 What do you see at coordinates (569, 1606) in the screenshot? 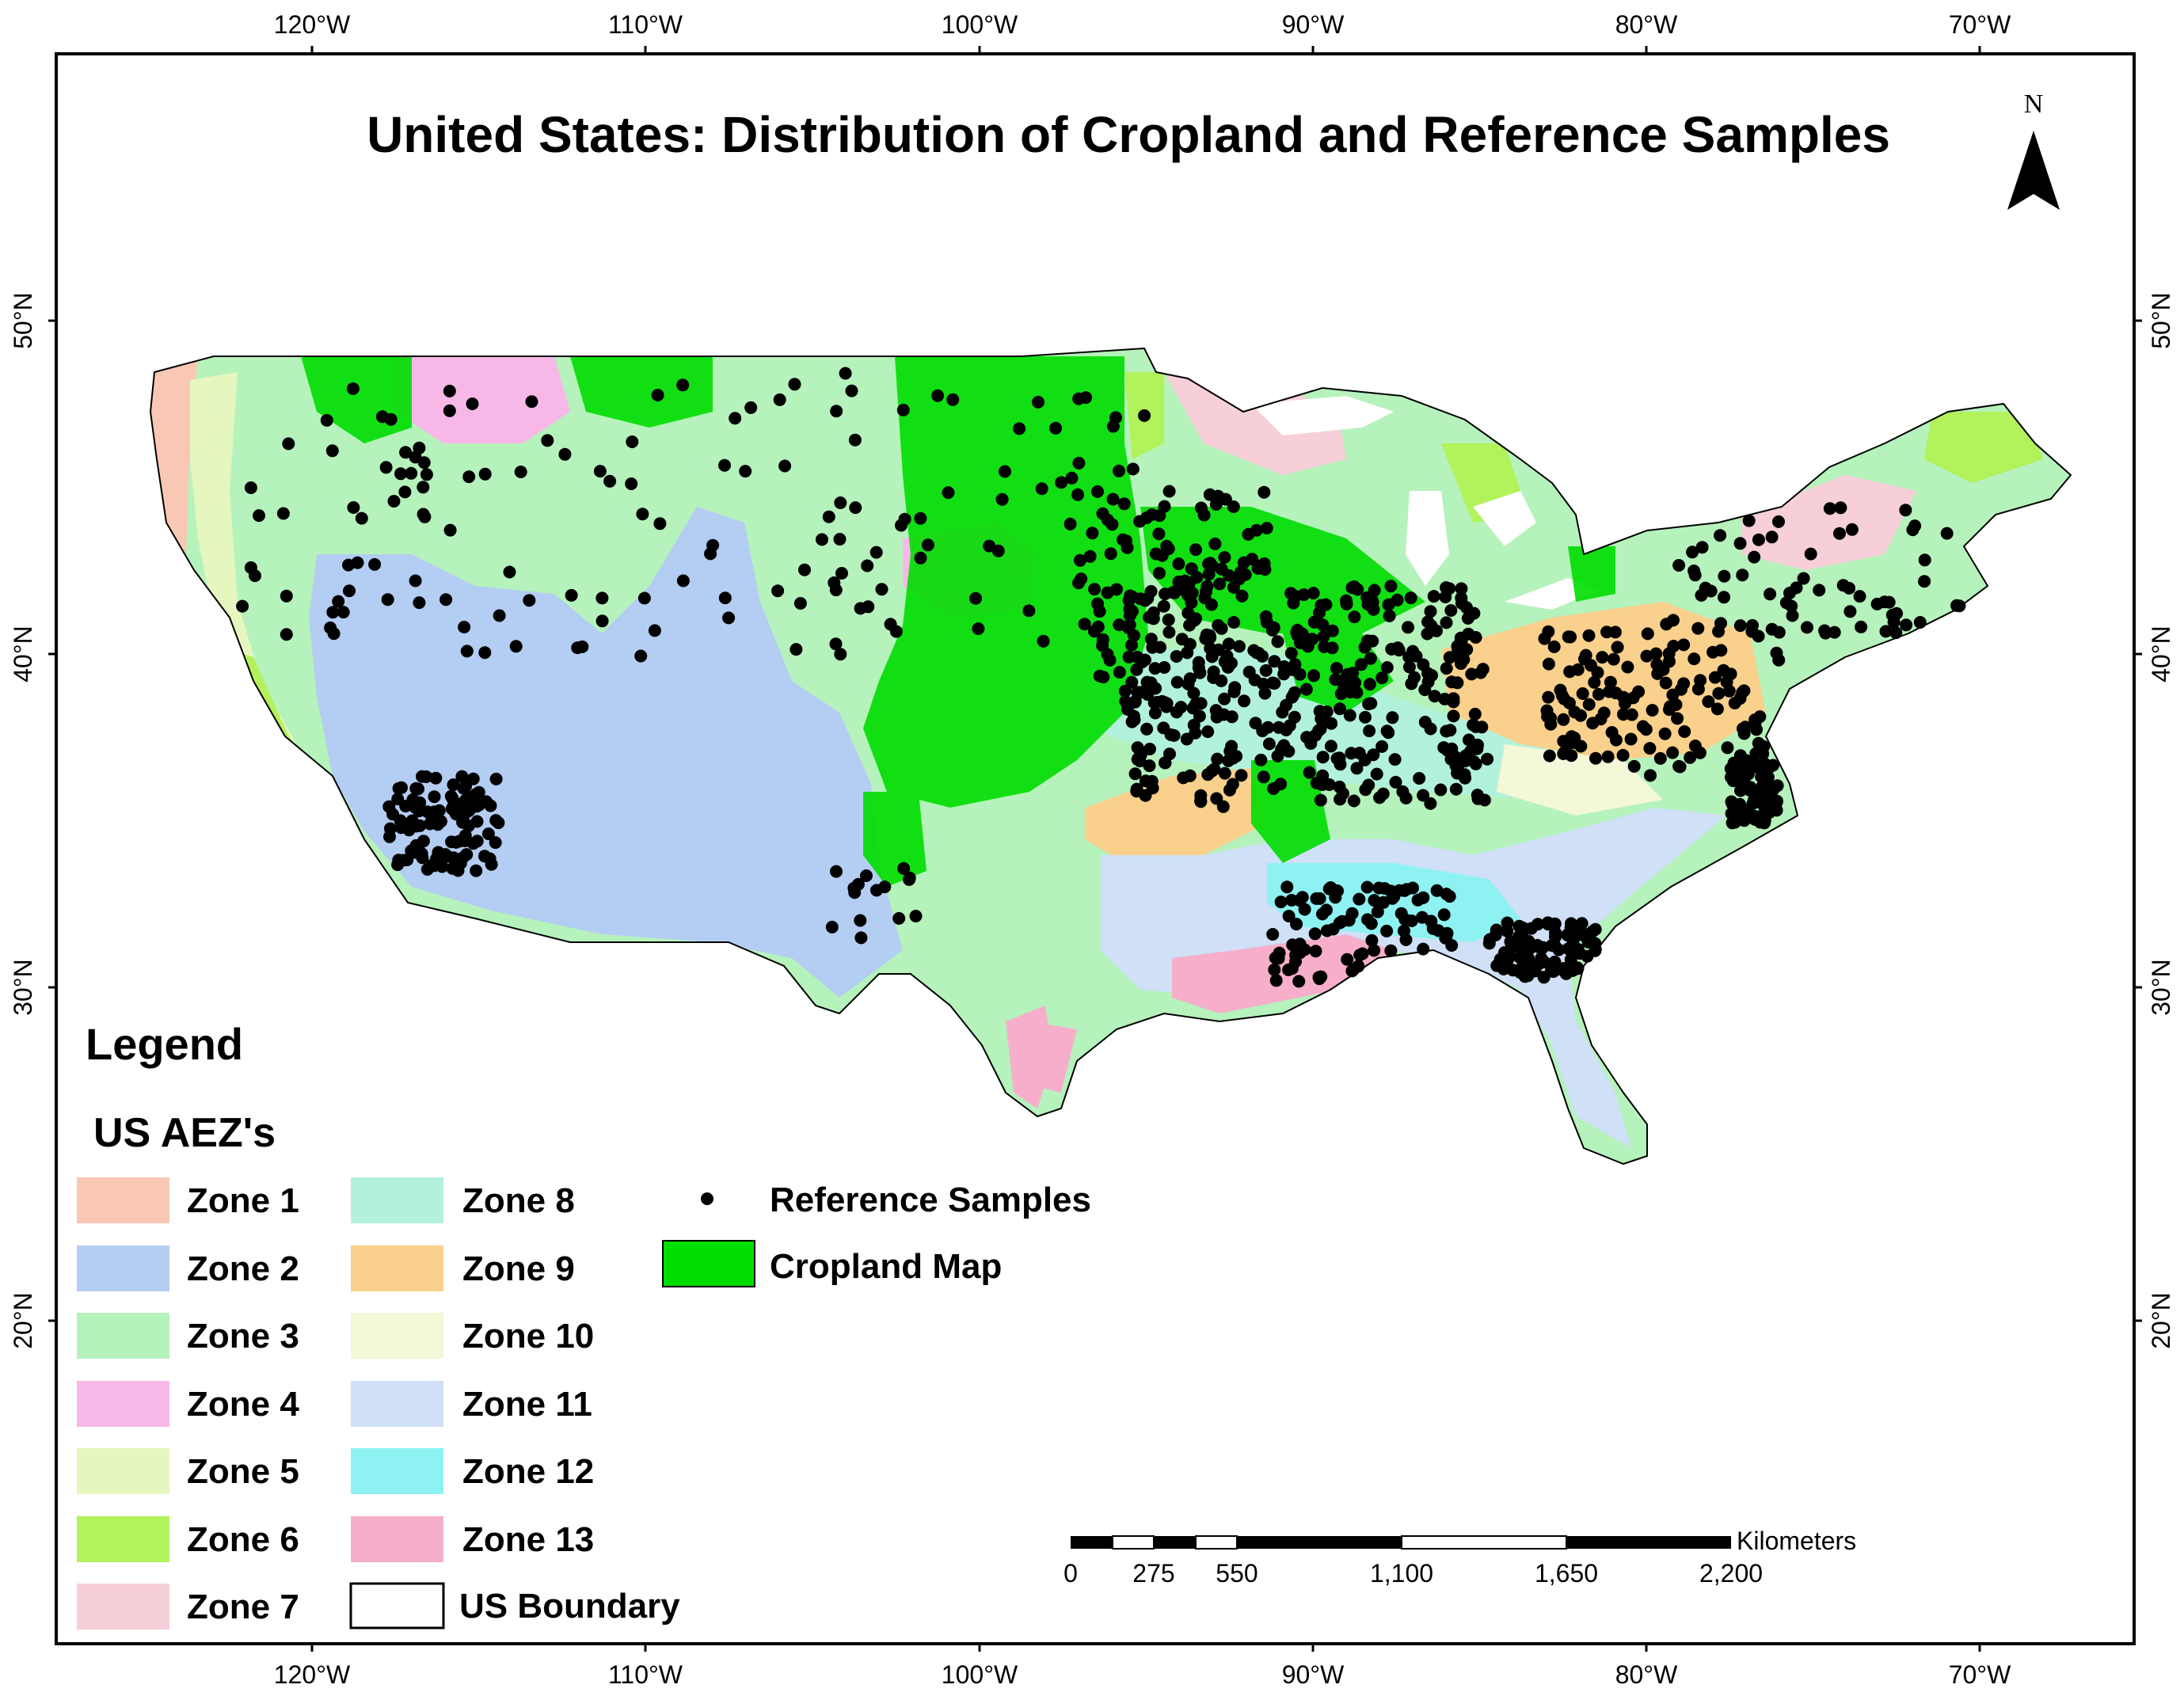
I see `us-boundary-label: US Boundary` at bounding box center [569, 1606].